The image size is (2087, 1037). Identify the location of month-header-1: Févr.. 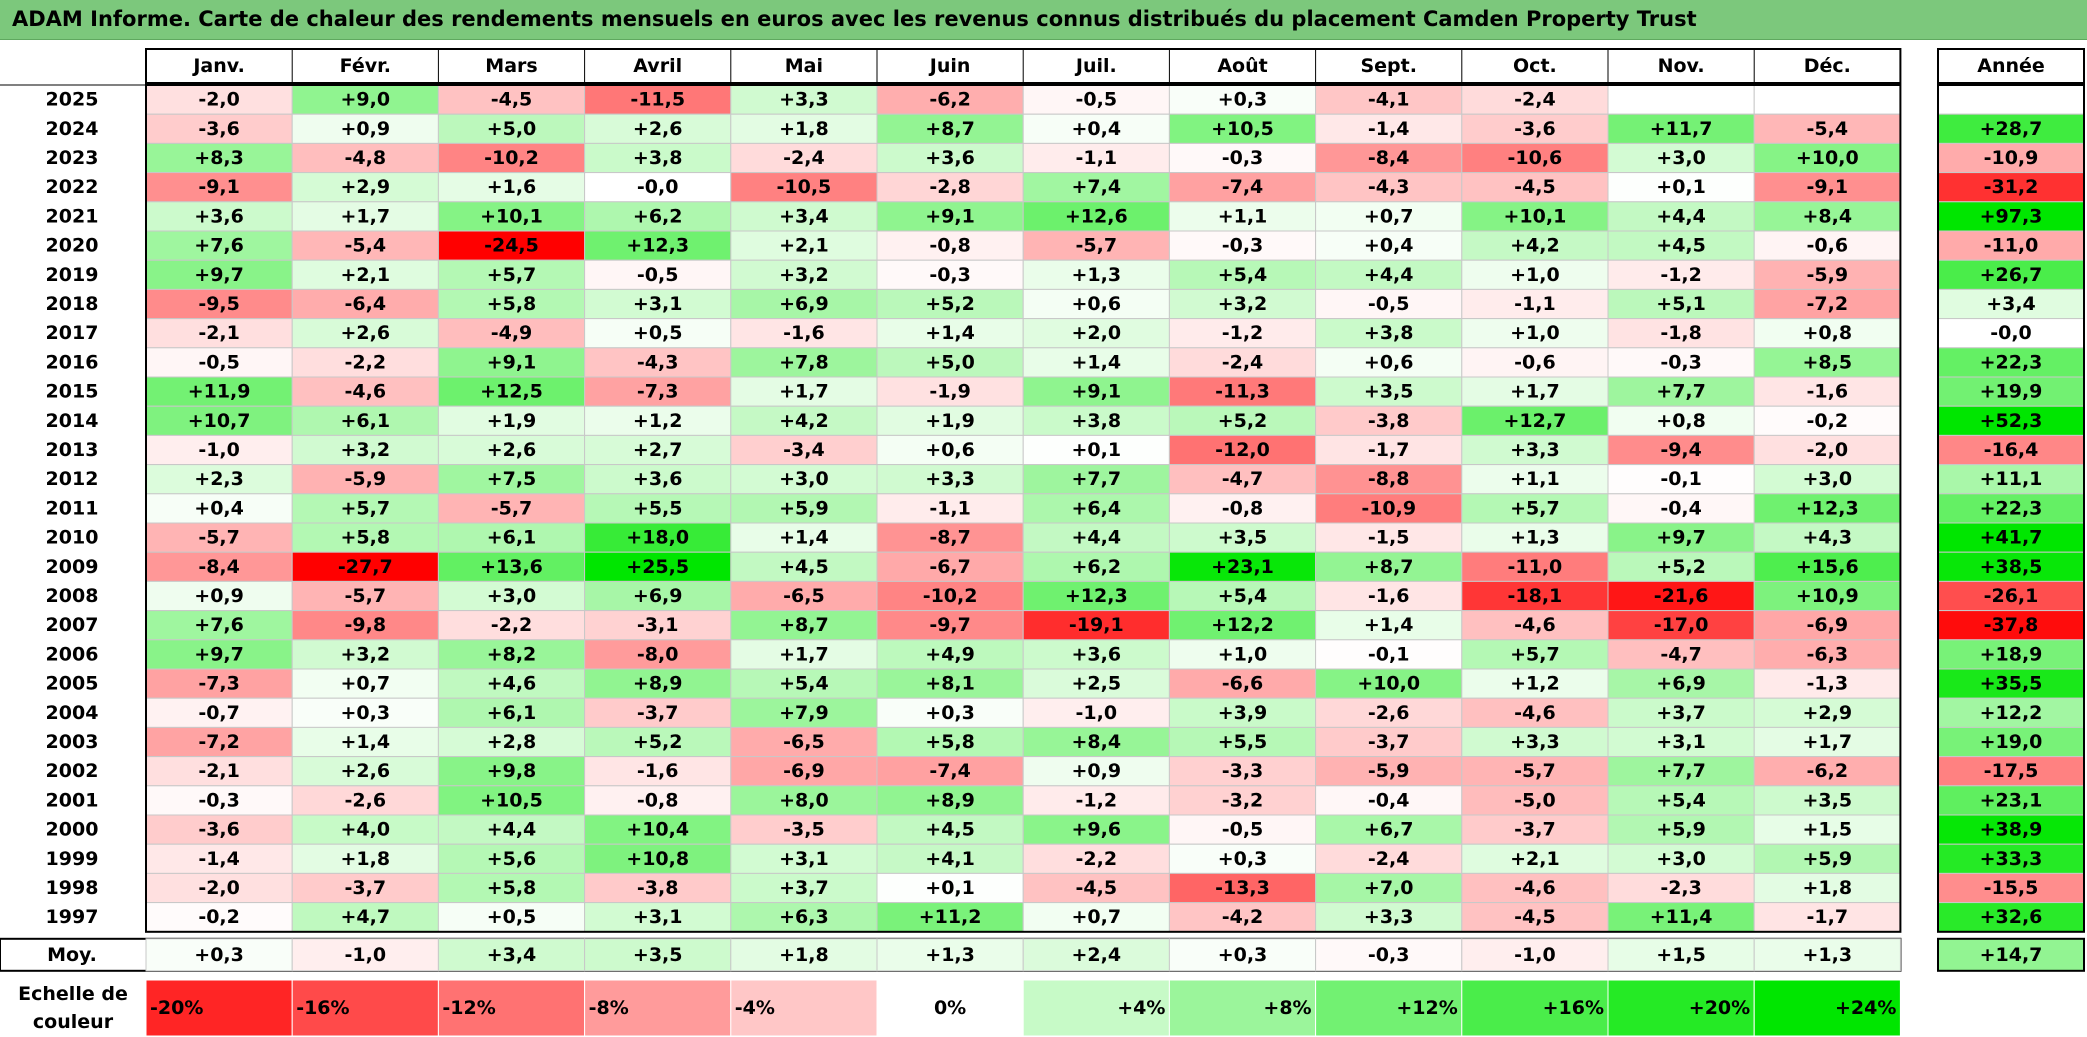
(365, 66).